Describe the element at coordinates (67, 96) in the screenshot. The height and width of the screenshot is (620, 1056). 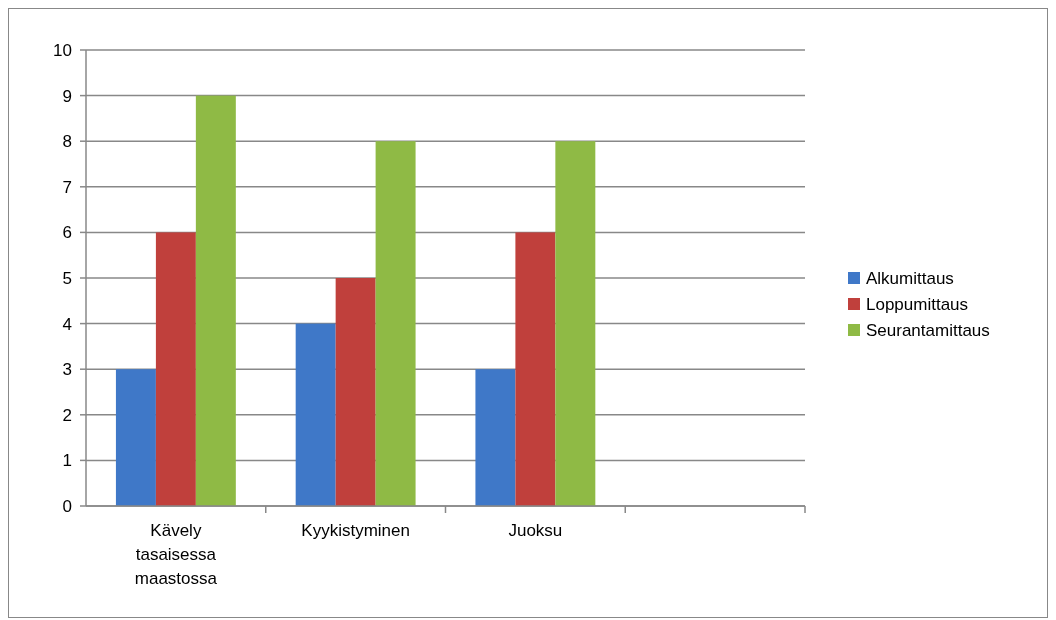
I see `y-tick-label: 9` at that location.